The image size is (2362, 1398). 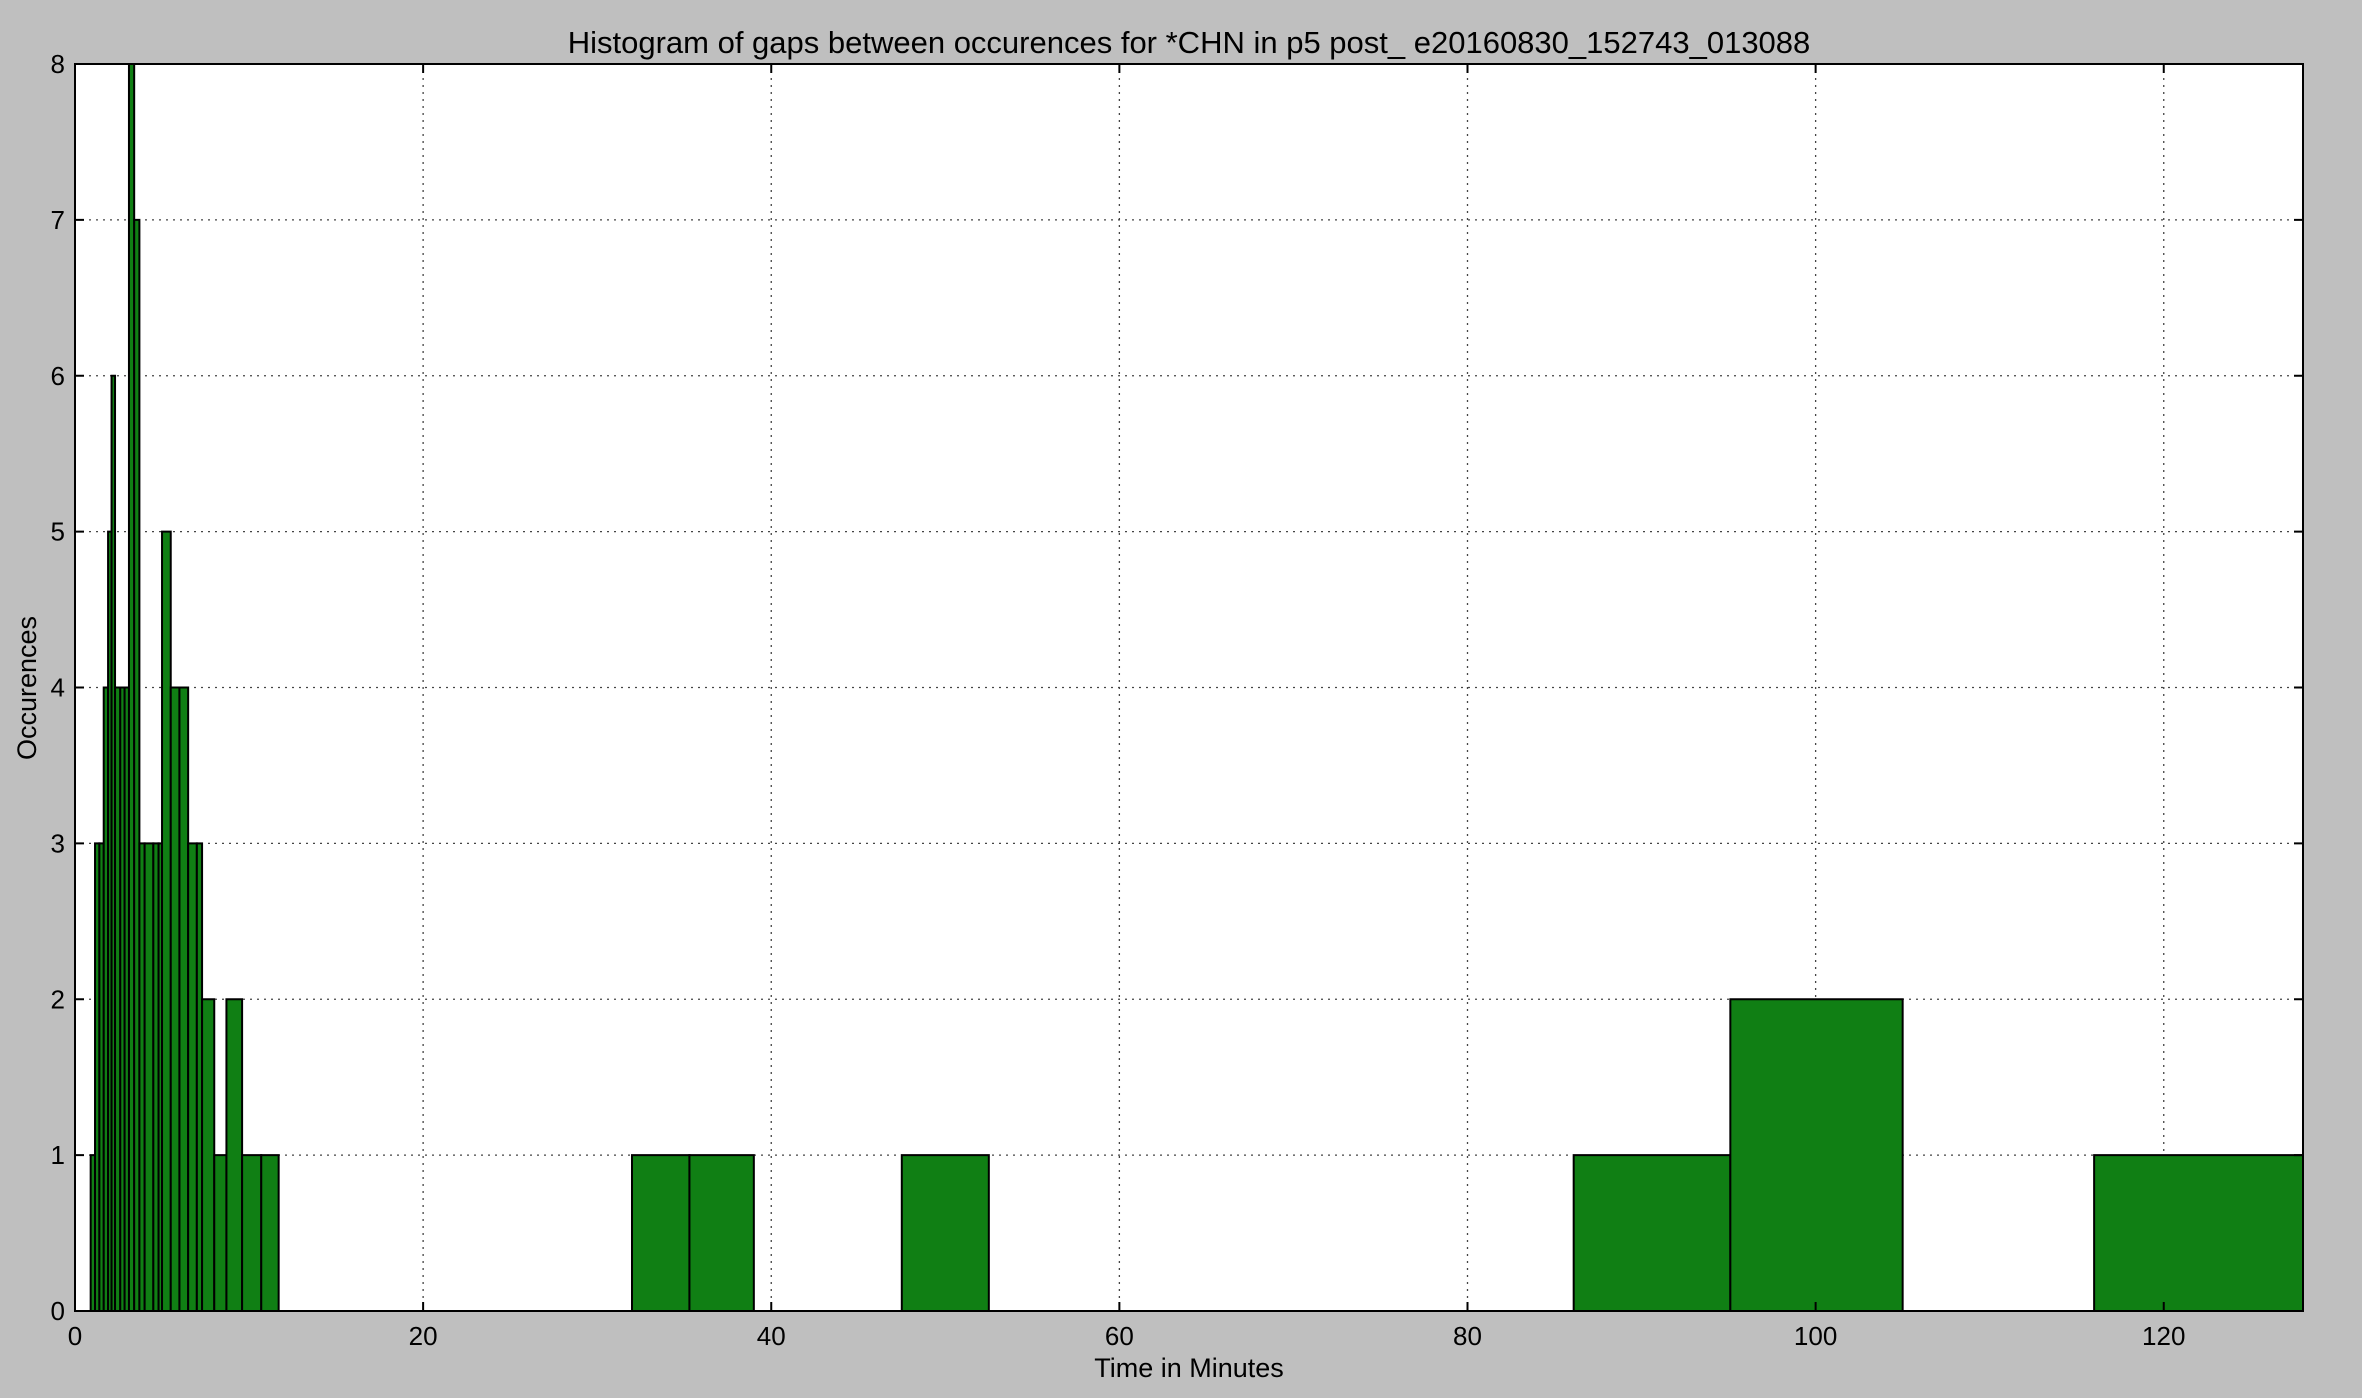 I want to click on x-tick-label: 20, so click(x=423, y=1336).